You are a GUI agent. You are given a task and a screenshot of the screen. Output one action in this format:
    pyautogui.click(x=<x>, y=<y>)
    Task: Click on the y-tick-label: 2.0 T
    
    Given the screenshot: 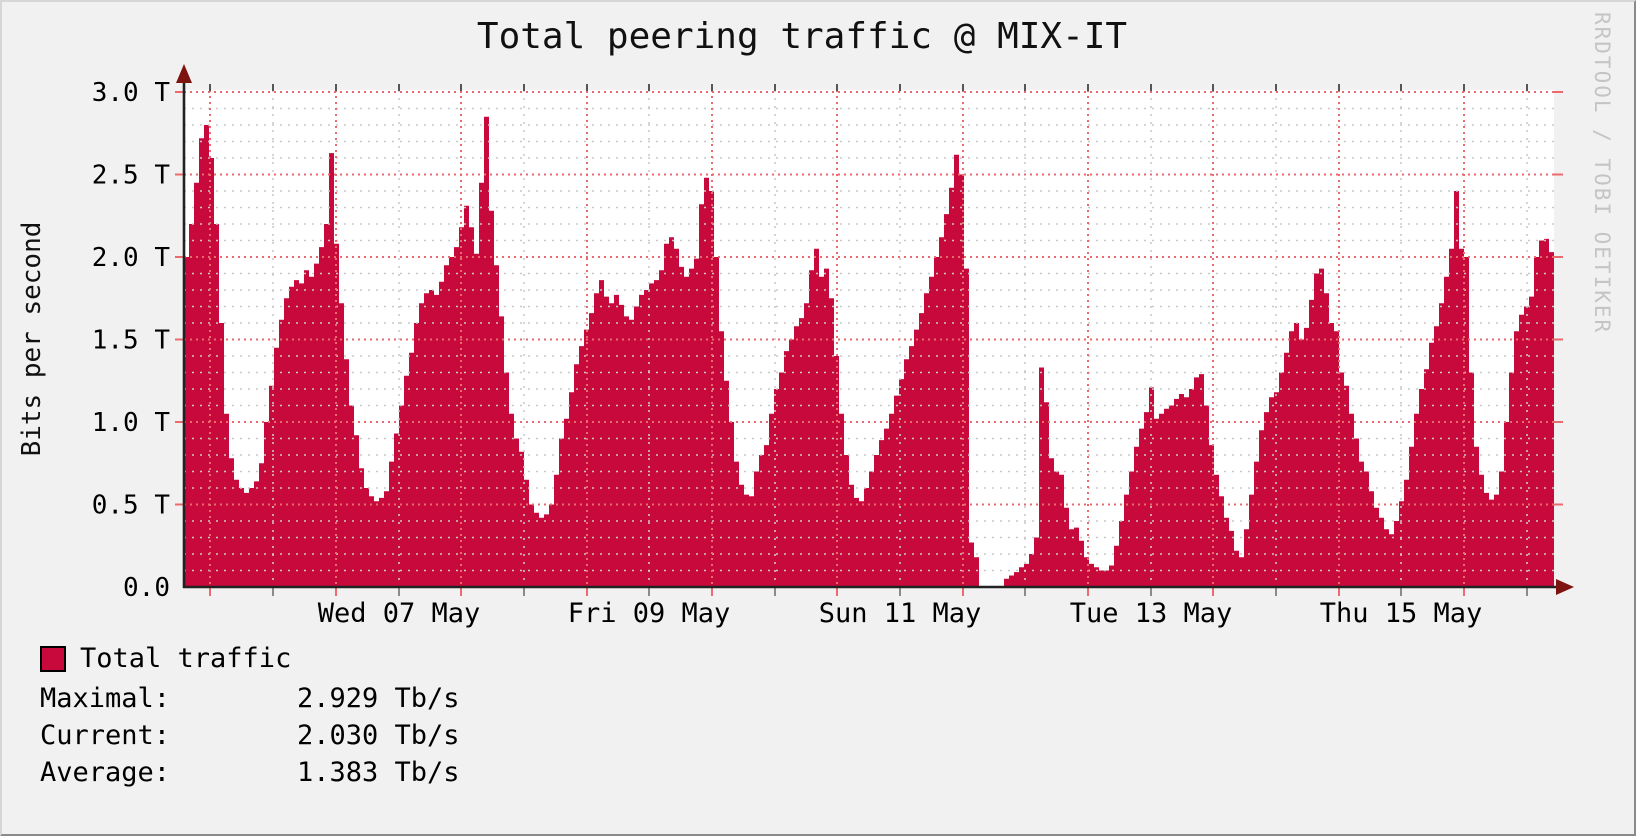 What is the action you would take?
    pyautogui.click(x=131, y=258)
    